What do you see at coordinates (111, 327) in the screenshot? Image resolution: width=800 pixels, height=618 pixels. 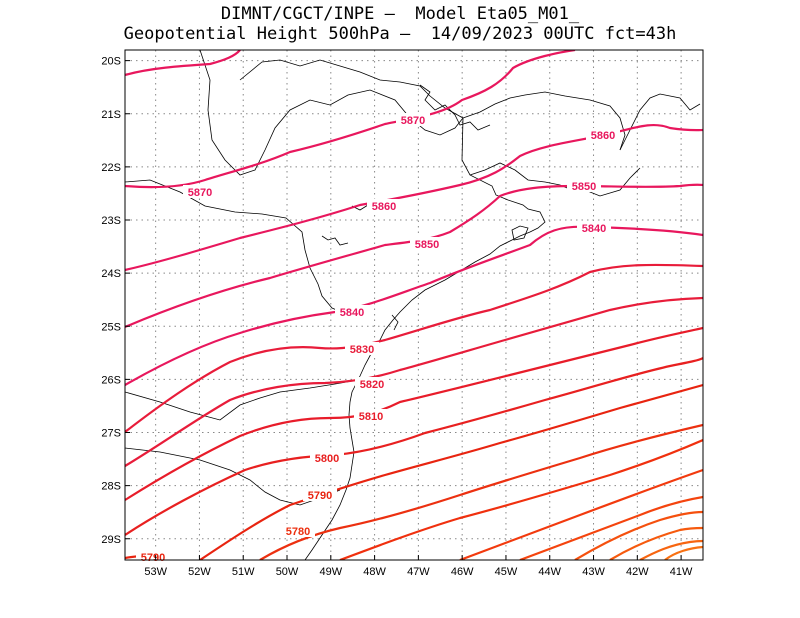 I see `lat-tick-label: 25S` at bounding box center [111, 327].